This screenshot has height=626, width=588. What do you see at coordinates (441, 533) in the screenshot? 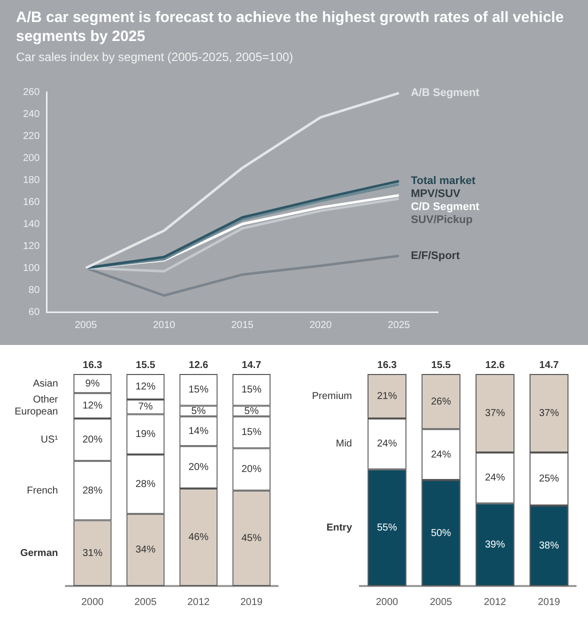
I see `data-label: 50%` at bounding box center [441, 533].